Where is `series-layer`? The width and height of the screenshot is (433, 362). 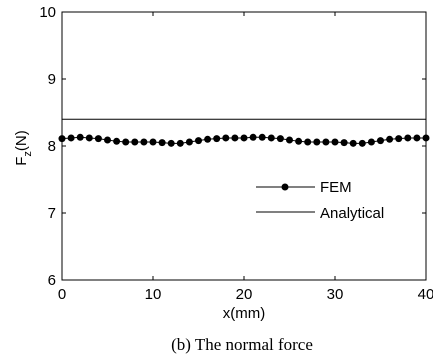
series-layer is located at coordinates (244, 132).